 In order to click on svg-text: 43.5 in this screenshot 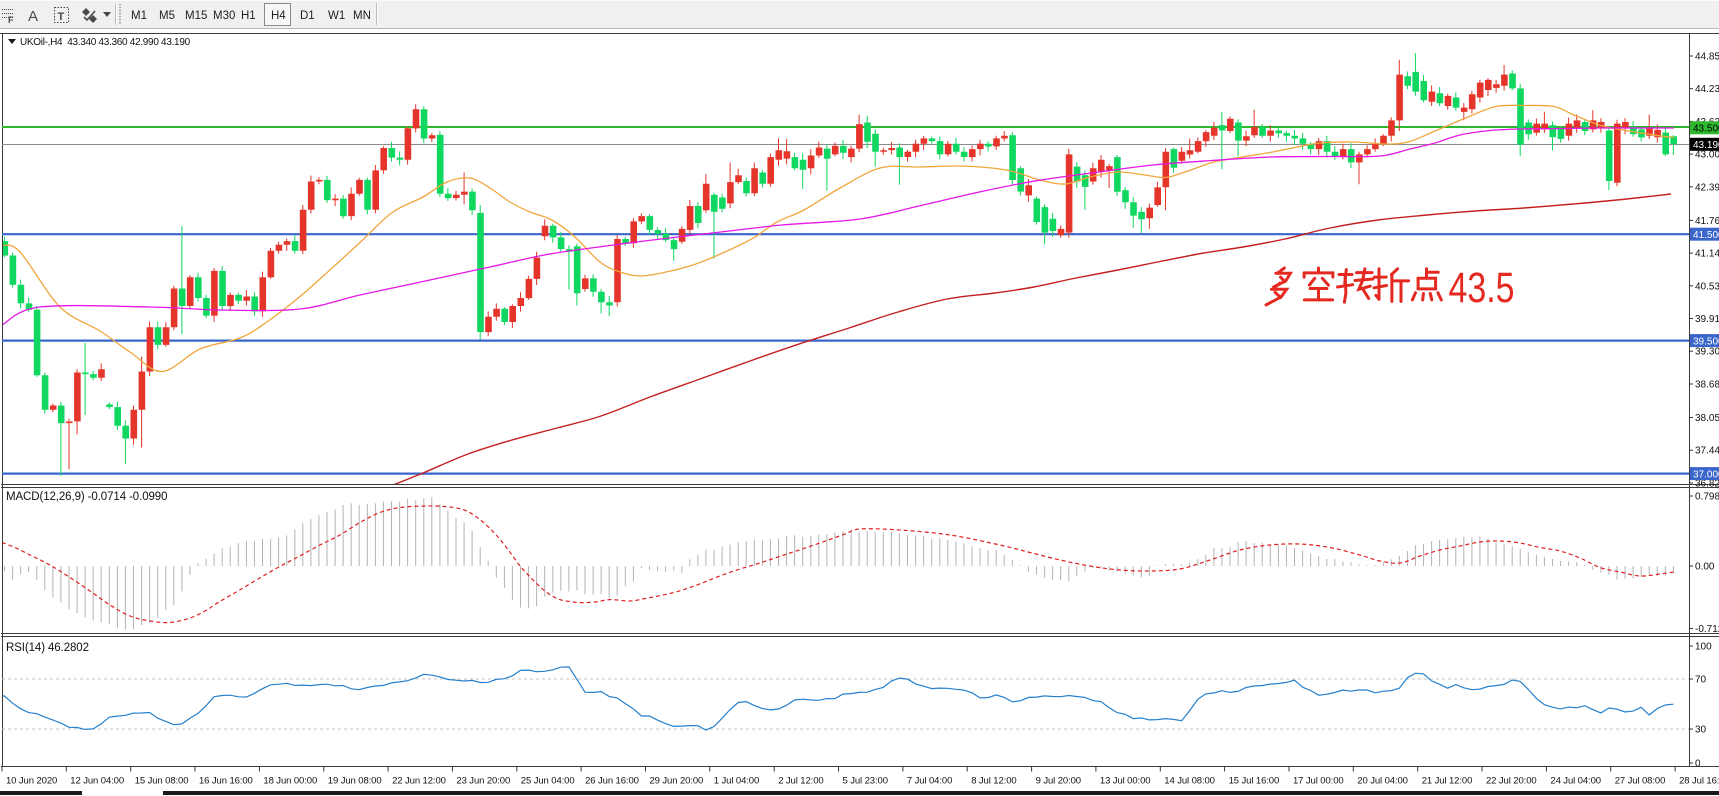, I will do `click(1482, 288)`.